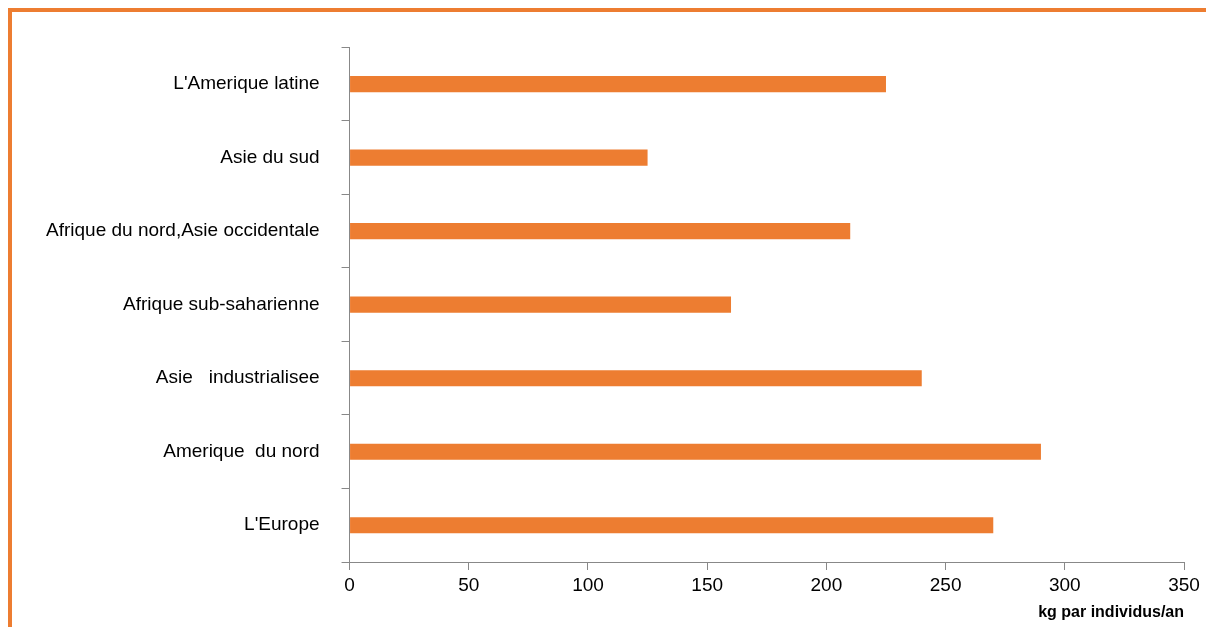 This screenshot has width=1214, height=635. What do you see at coordinates (221, 303) in the screenshot?
I see `y-tick-label: Afrique sub-saharienne` at bounding box center [221, 303].